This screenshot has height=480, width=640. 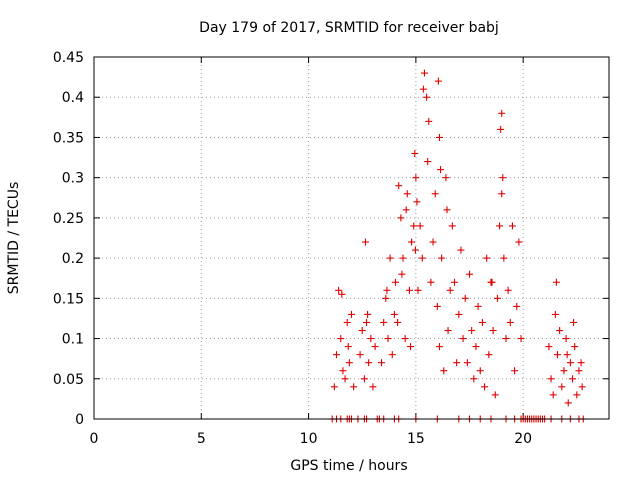 What do you see at coordinates (79, 420) in the screenshot?
I see `y-tick-label: 0` at bounding box center [79, 420].